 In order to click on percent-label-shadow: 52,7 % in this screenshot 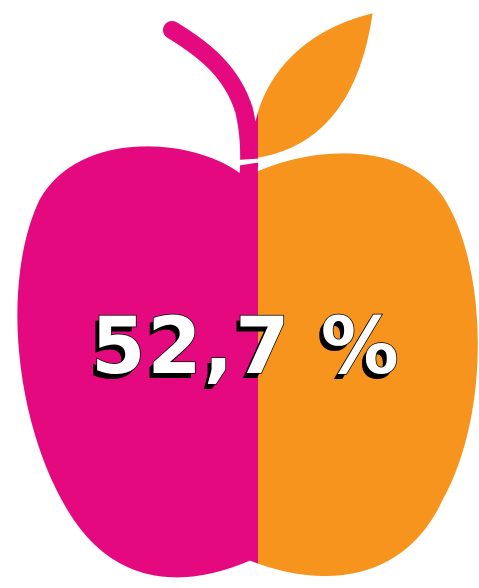, I will do `click(242, 352)`.